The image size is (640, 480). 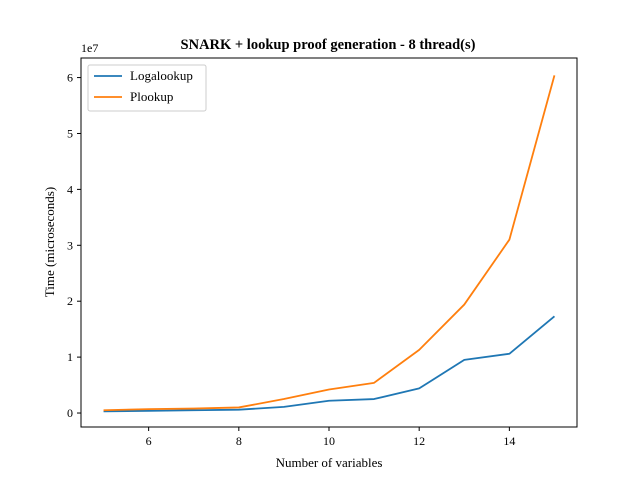 I want to click on y-tick-label: 6, so click(x=70, y=78).